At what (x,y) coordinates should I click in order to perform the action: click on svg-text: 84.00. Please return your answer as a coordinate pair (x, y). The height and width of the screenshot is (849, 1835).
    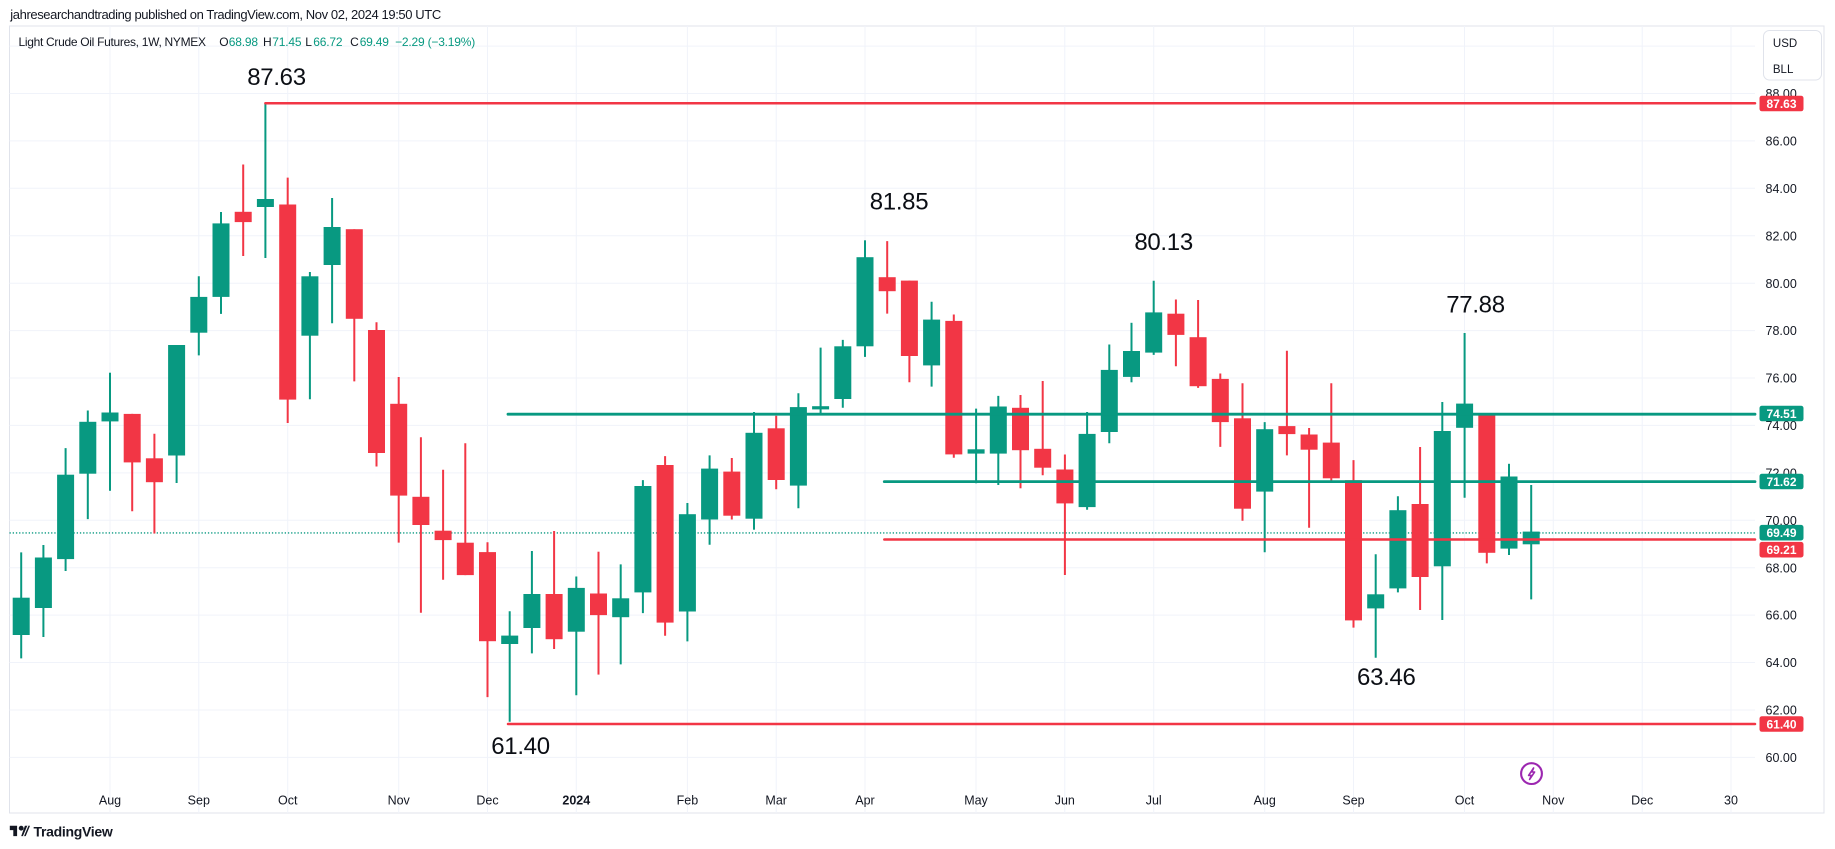
    Looking at the image, I should click on (1781, 189).